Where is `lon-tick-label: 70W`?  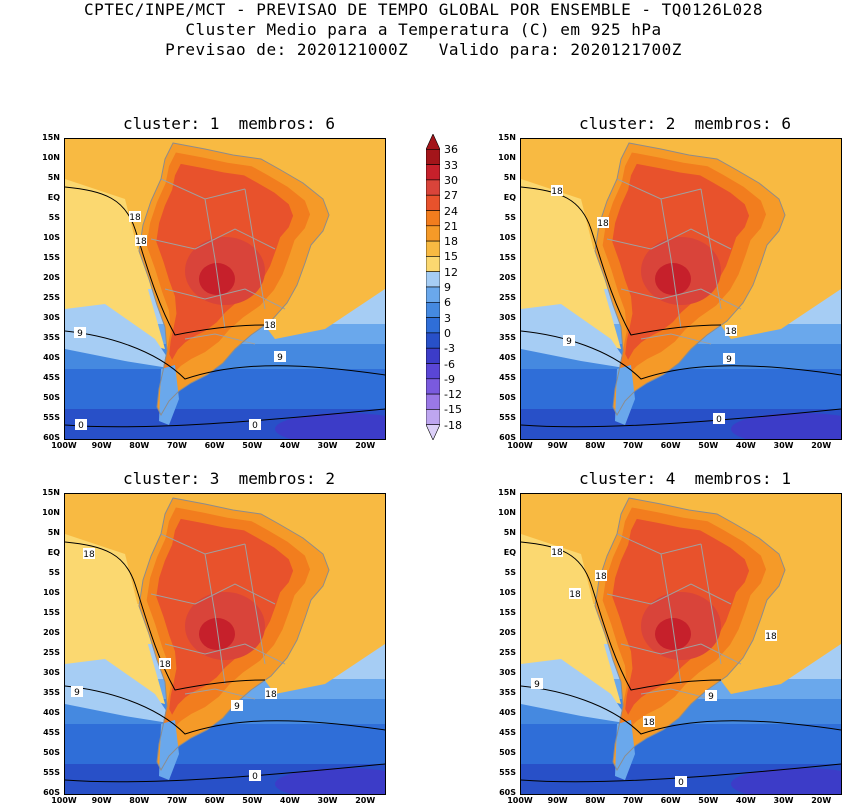 lon-tick-label: 70W is located at coordinates (632, 445).